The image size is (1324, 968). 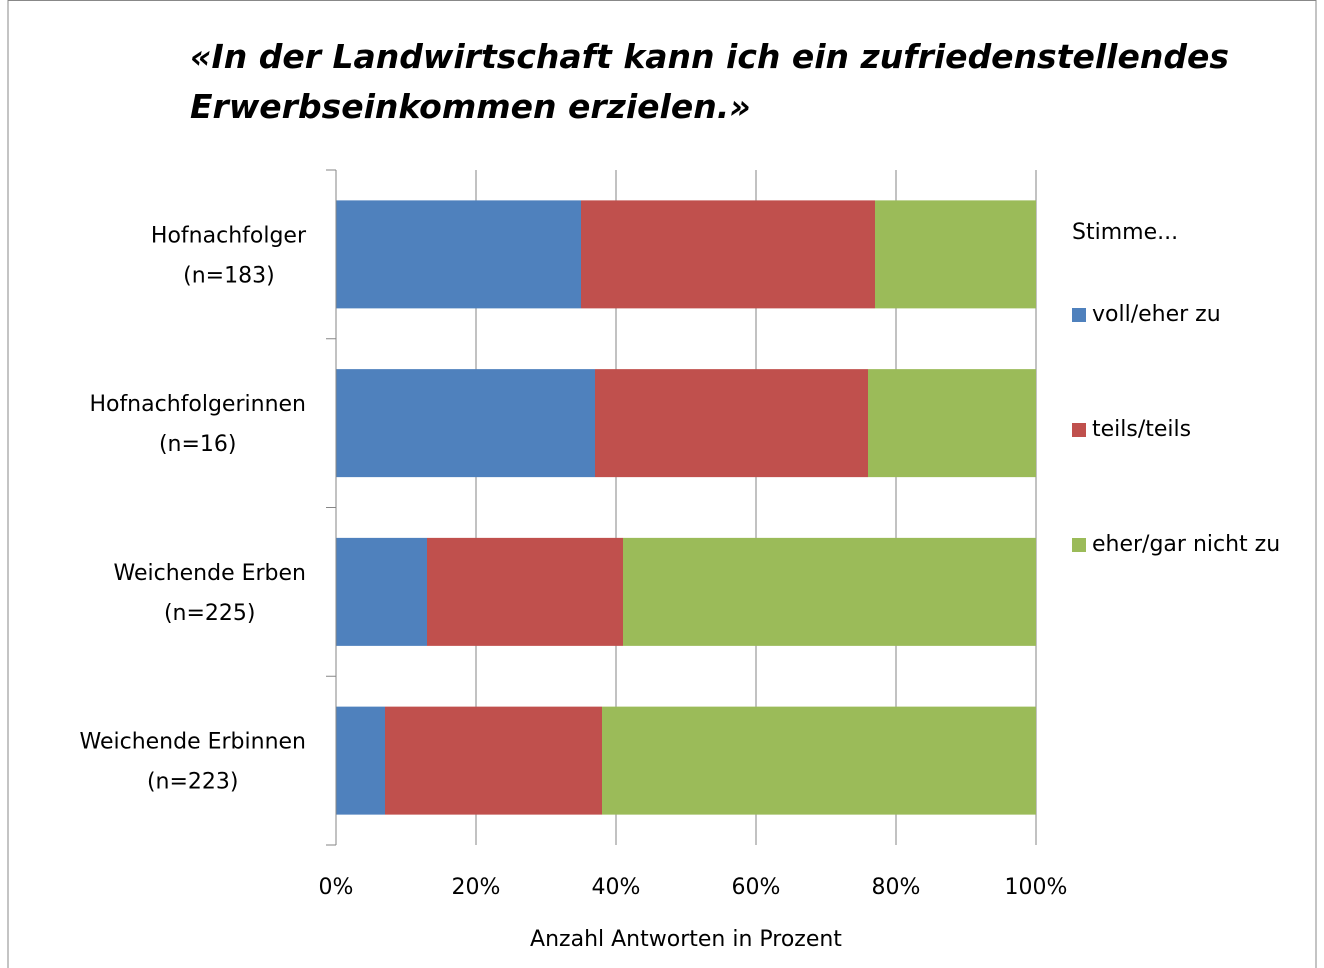 I want to click on x-tick-label: 100%, so click(x=1036, y=887).